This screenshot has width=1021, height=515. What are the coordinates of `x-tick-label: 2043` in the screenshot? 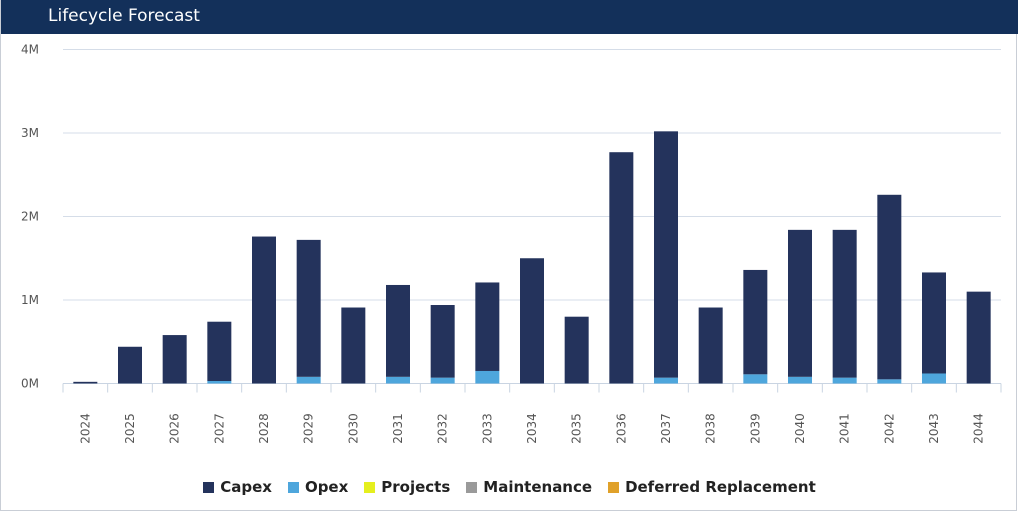 It's located at (934, 428).